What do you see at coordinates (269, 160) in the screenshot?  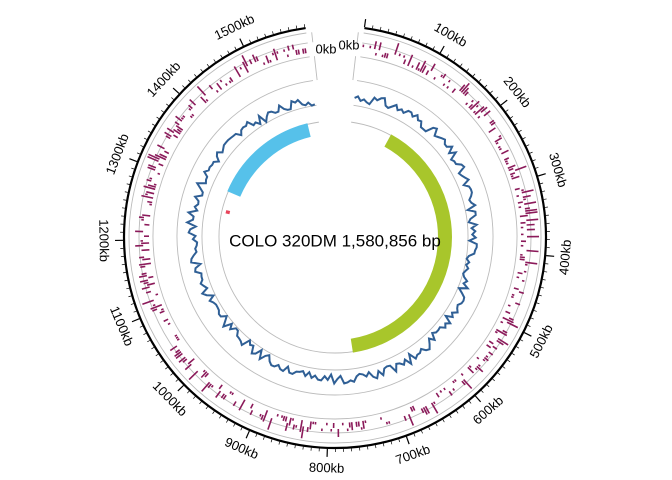 I see `segment-blue` at bounding box center [269, 160].